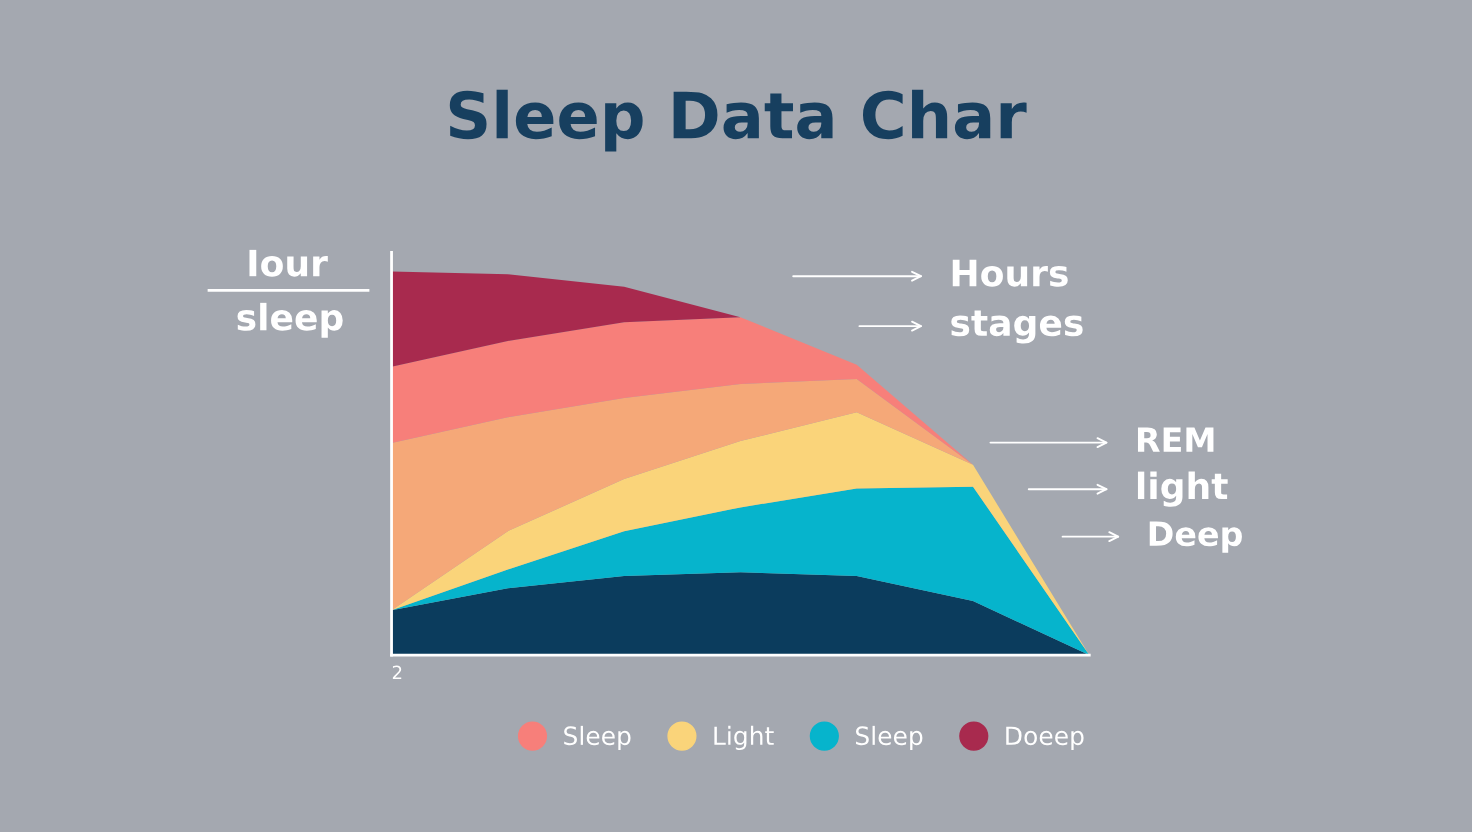 This screenshot has width=1472, height=832. Describe the element at coordinates (1017, 327) in the screenshot. I see `annotation: stages` at that location.